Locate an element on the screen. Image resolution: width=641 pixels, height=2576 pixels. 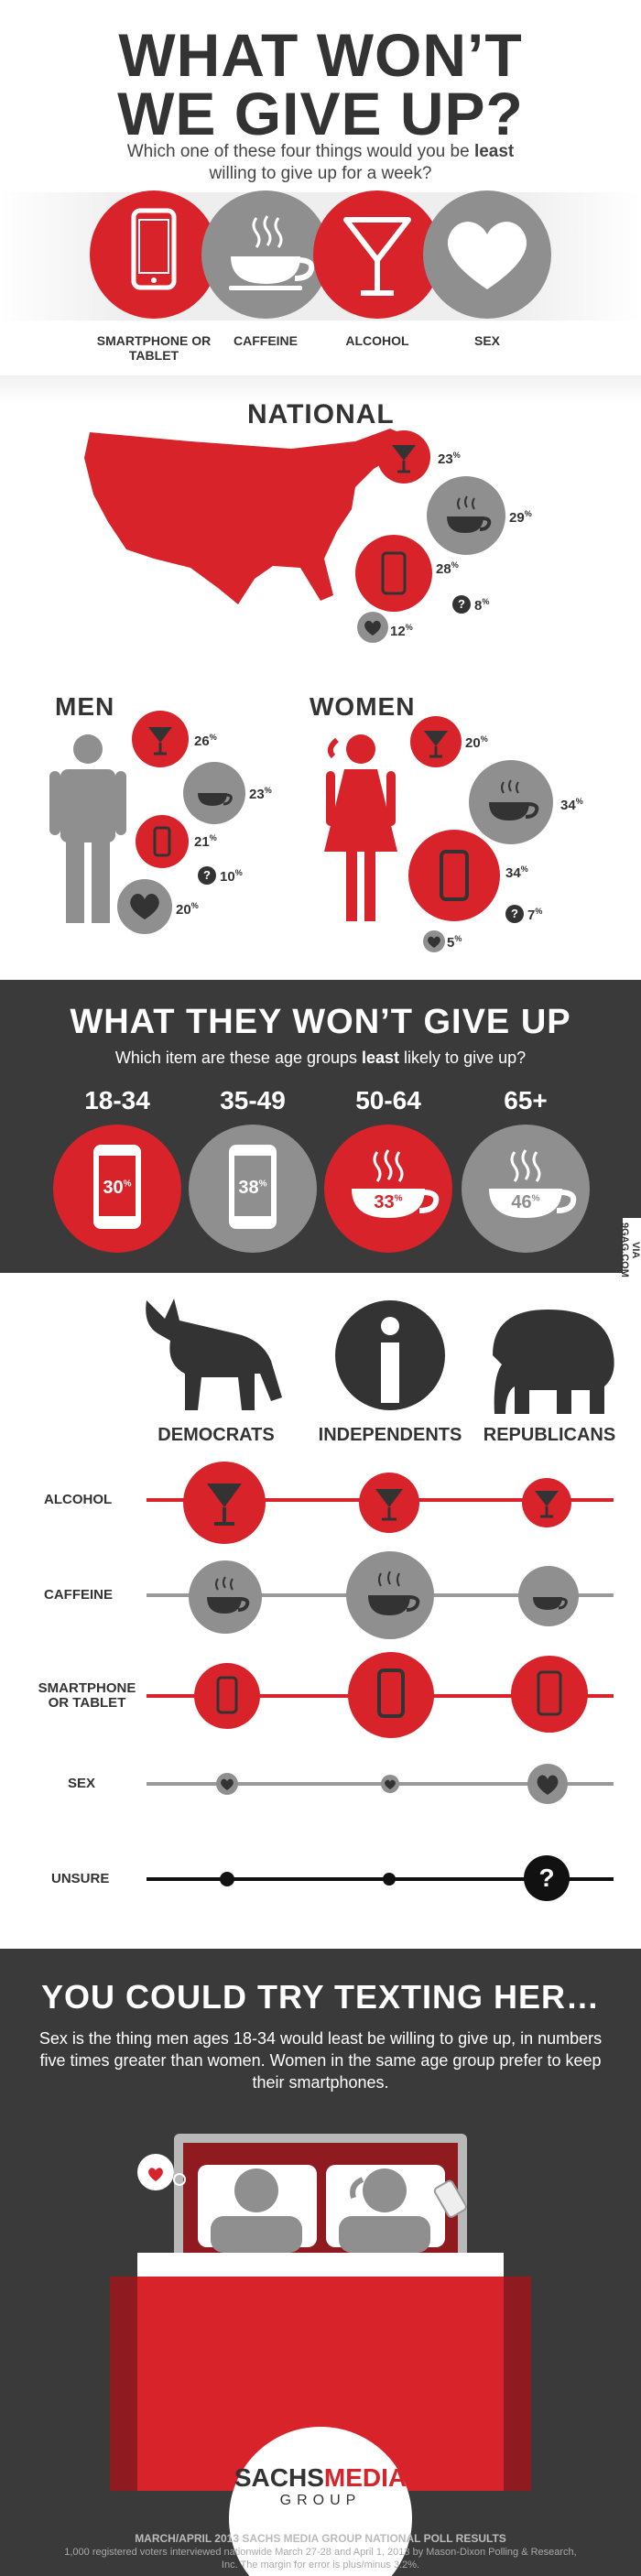
men-title: MEN is located at coordinates (85, 706).